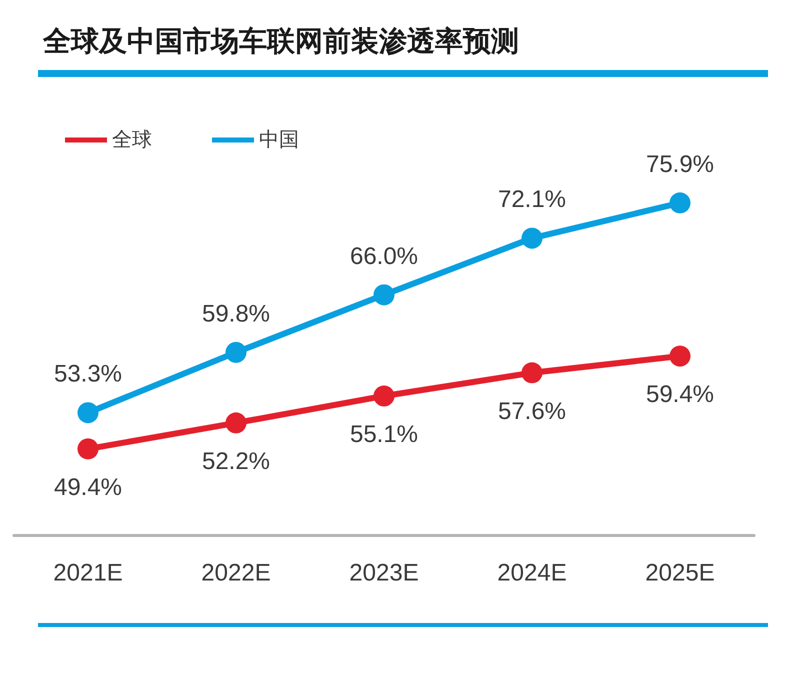 This screenshot has width=805, height=676. Describe the element at coordinates (88, 487) in the screenshot. I see `data-label: 49.4%` at that location.